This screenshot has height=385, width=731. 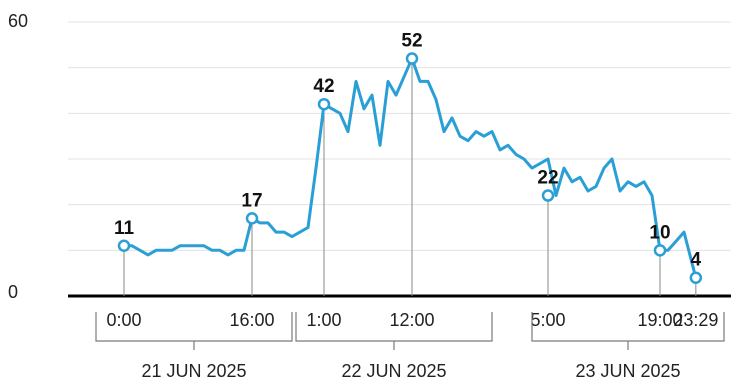 I want to click on x-tick-label: 19:00, so click(x=659, y=320).